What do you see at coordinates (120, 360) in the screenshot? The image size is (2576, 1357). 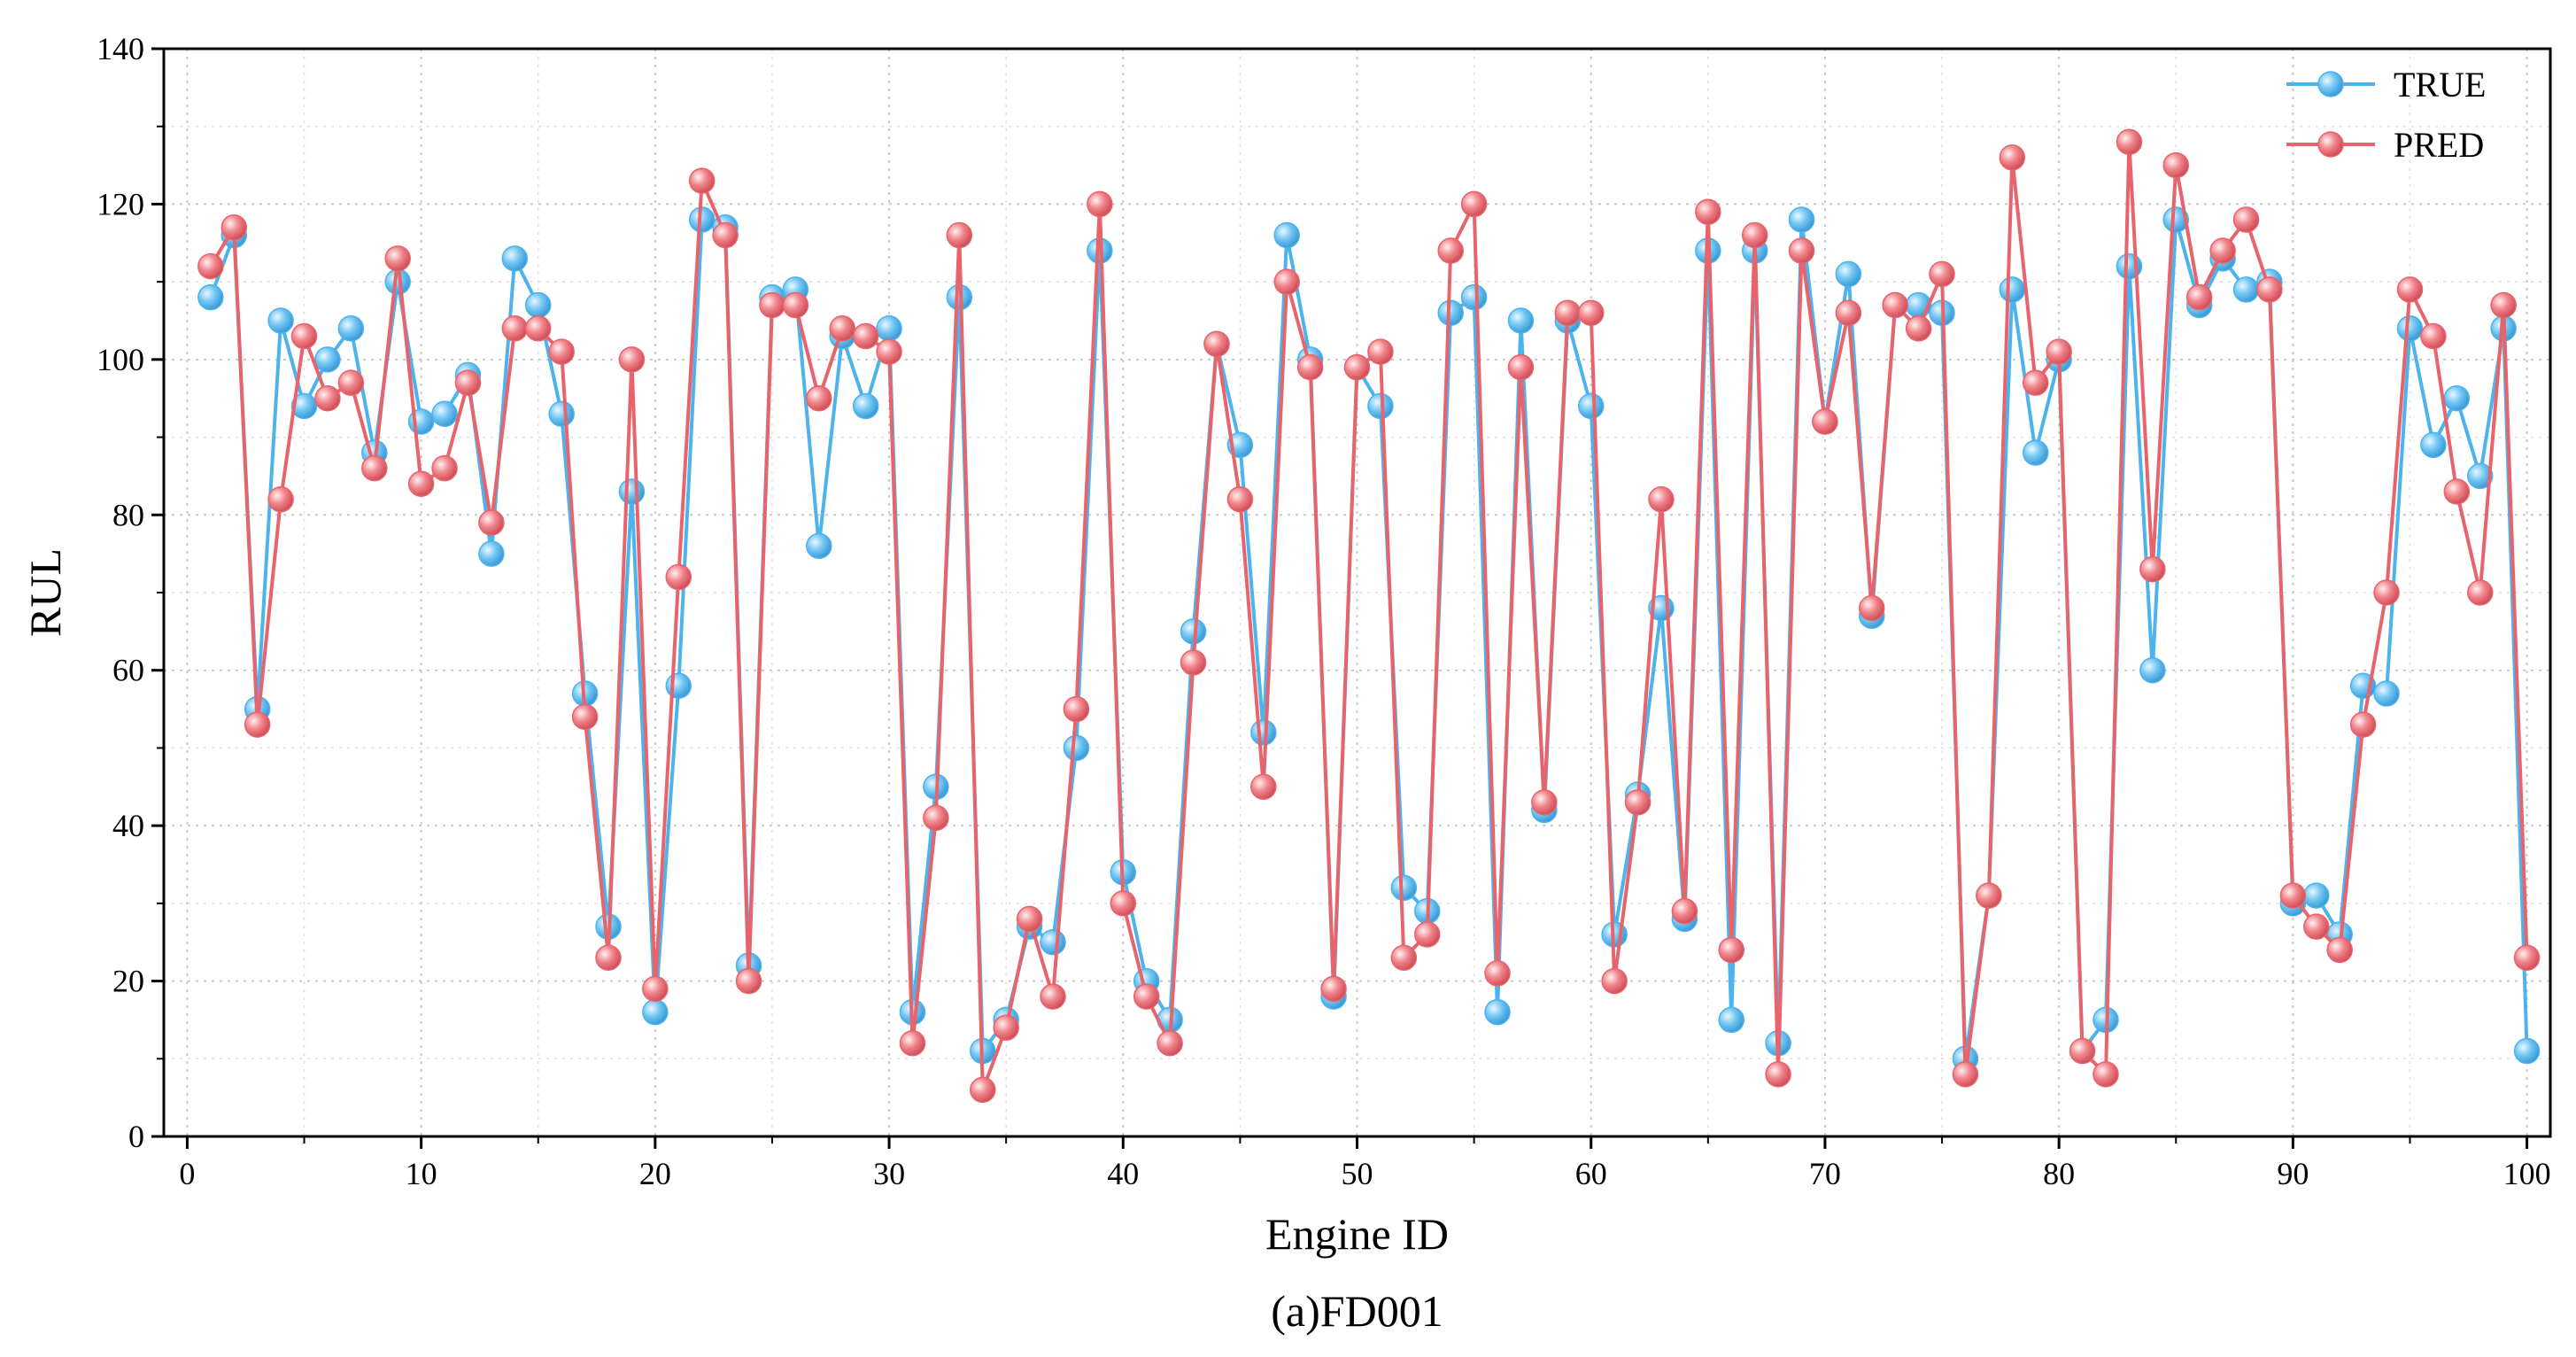 I see `y-tick-label: 100` at bounding box center [120, 360].